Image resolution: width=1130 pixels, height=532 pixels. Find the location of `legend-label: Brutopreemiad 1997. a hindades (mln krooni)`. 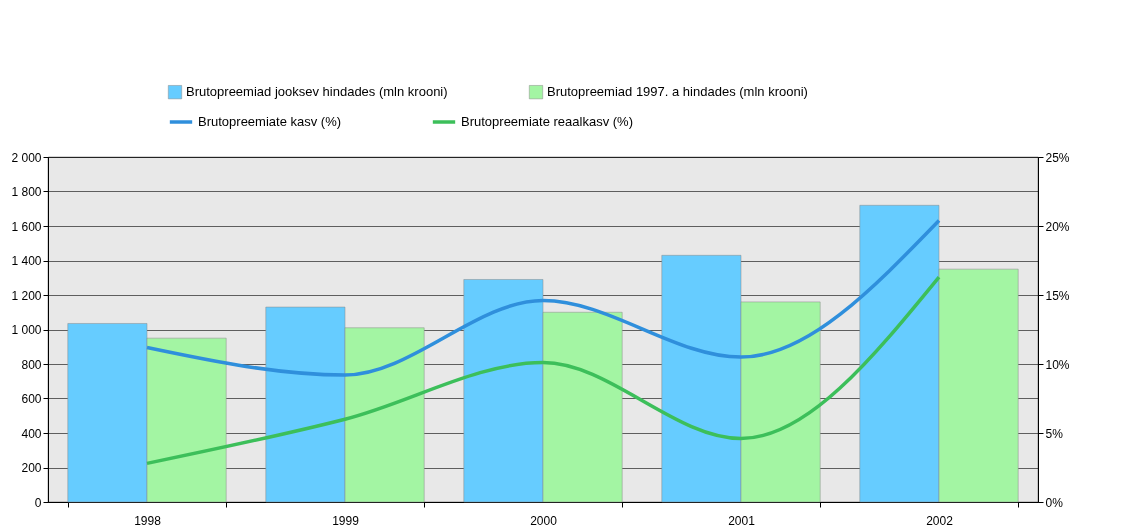

legend-label: Brutopreemiad 1997. a hindades (mln krooni) is located at coordinates (677, 92).